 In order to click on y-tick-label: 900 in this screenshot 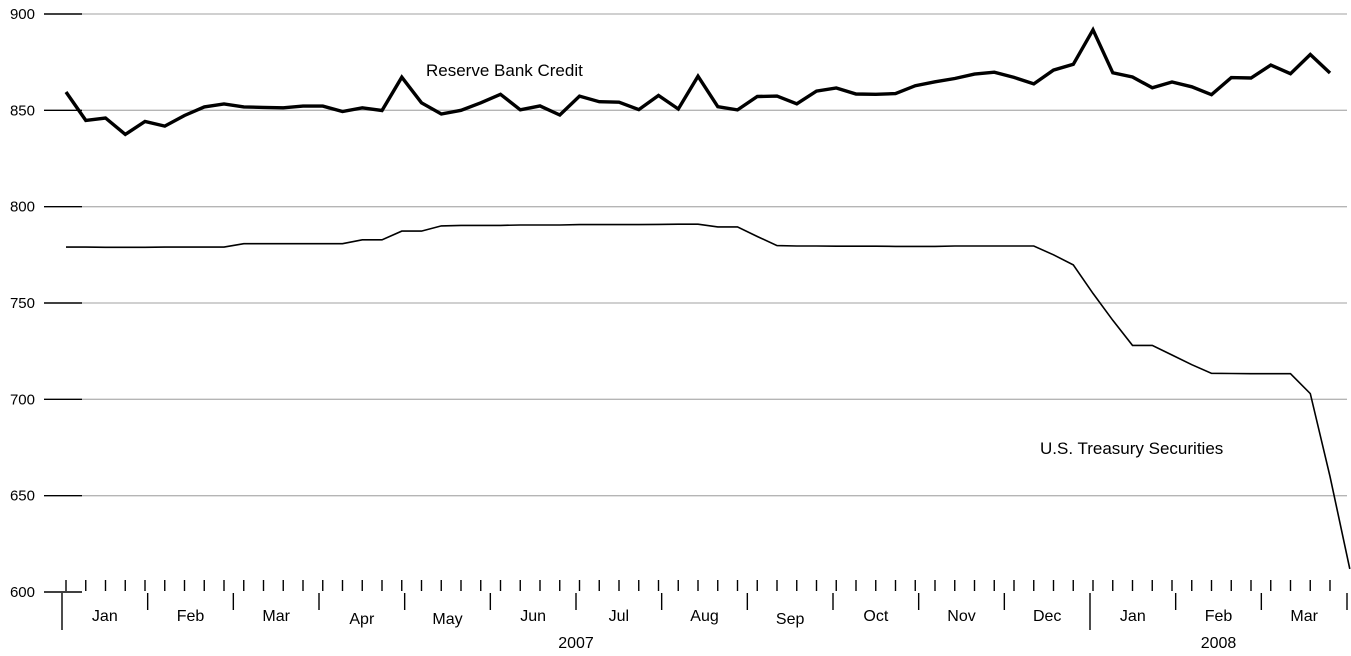, I will do `click(22, 14)`.